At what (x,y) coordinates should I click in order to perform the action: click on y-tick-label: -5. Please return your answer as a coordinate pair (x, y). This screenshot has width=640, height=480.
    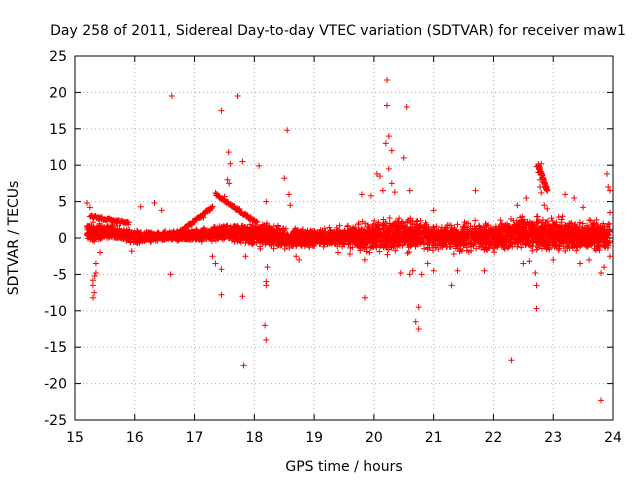
    Looking at the image, I should click on (60, 275).